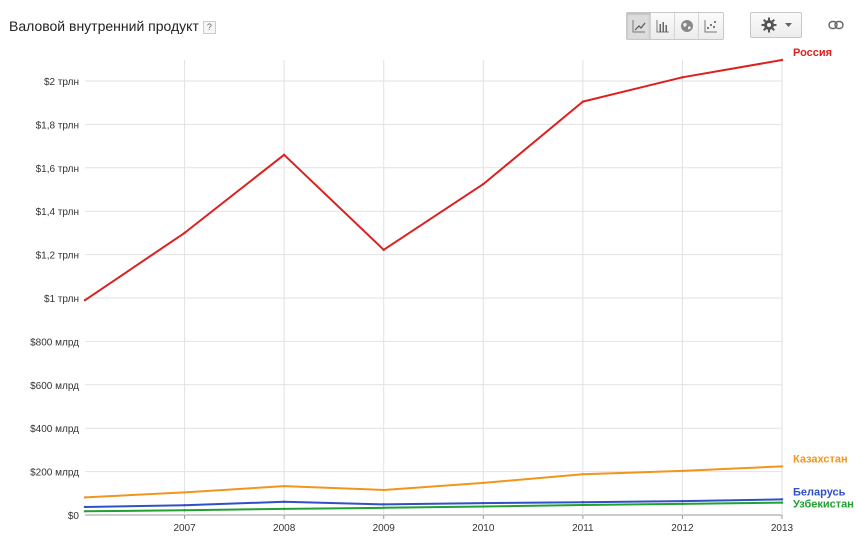 This screenshot has width=856, height=537. Describe the element at coordinates (54, 386) in the screenshot. I see `y-tick-label: $600 млрд` at that location.